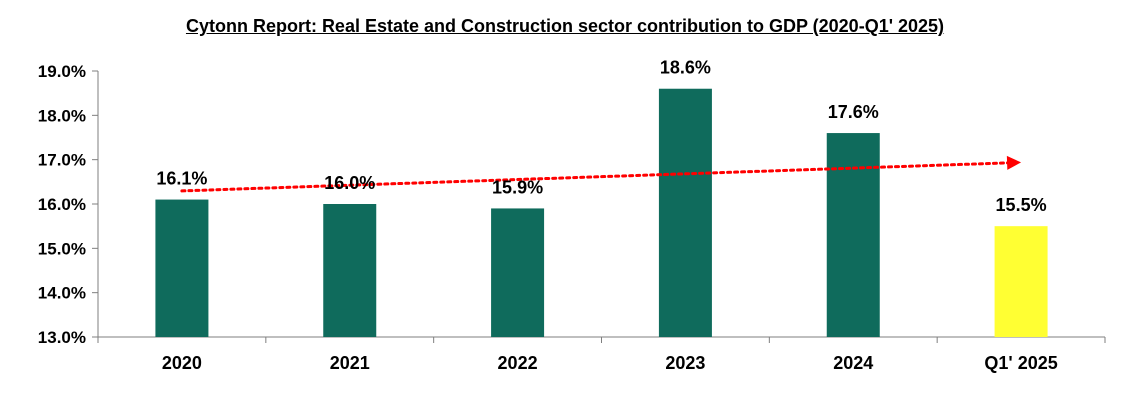  I want to click on y-tick-label: 16.0%, so click(62, 204).